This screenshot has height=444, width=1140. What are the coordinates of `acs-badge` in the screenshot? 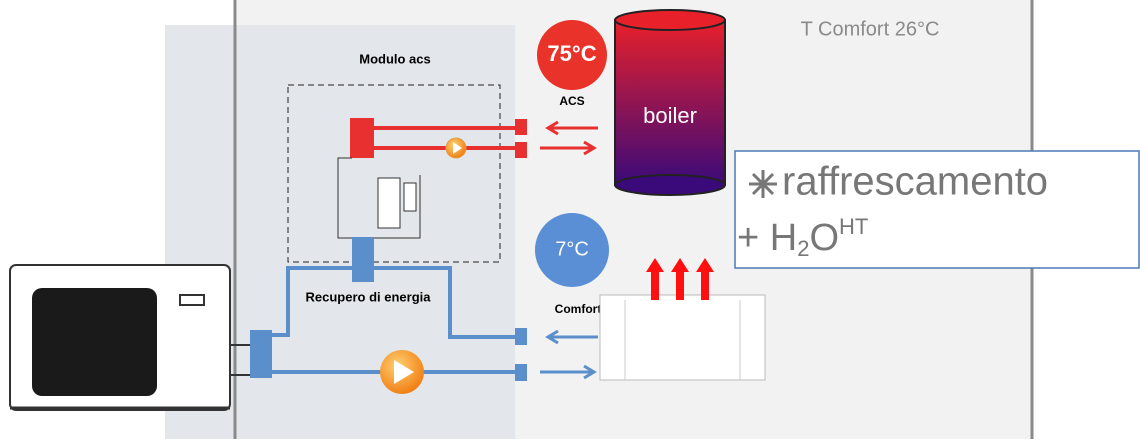 It's located at (572, 55).